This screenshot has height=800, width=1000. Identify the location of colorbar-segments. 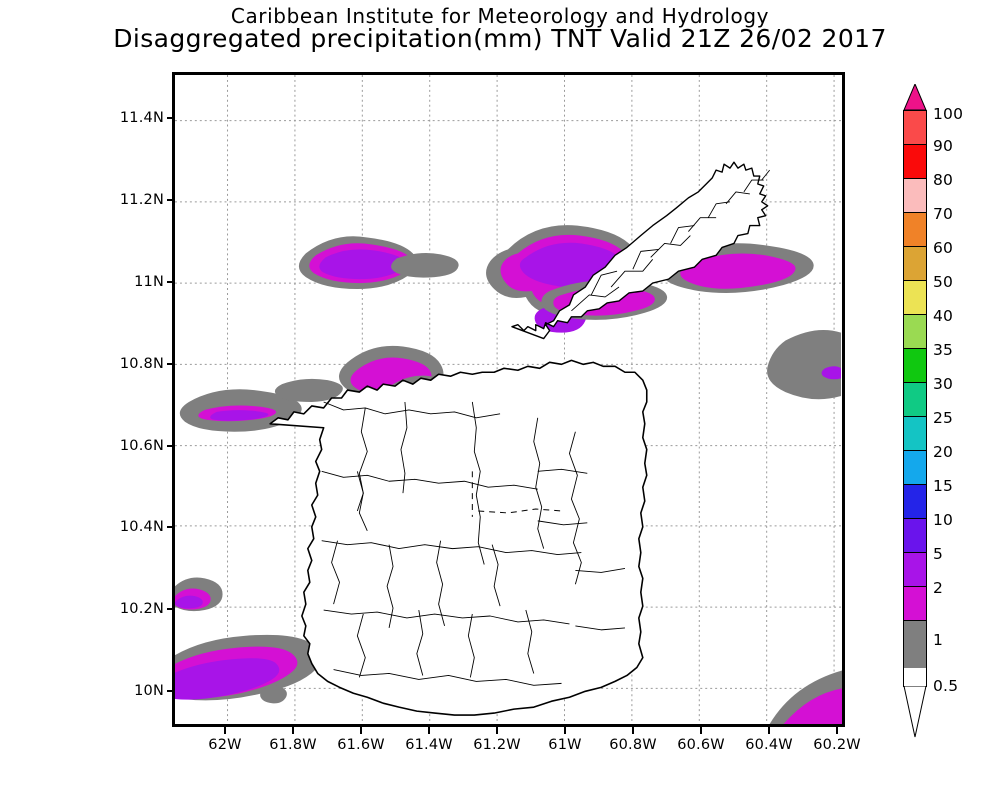
(915, 398).